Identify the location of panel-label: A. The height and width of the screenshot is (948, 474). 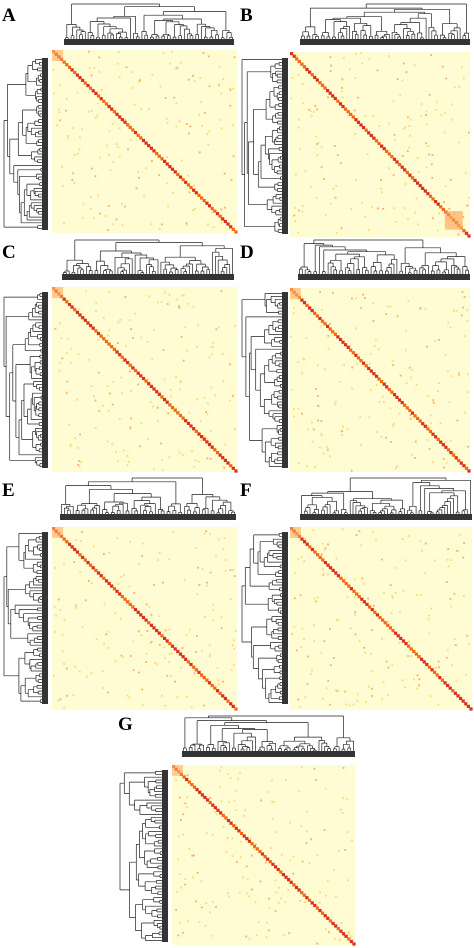
(9, 15).